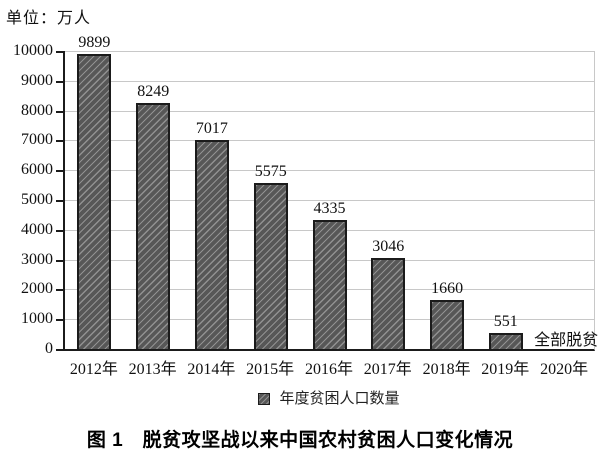 The width and height of the screenshot is (600, 463). I want to click on bar-value-label: 5575, so click(270, 171).